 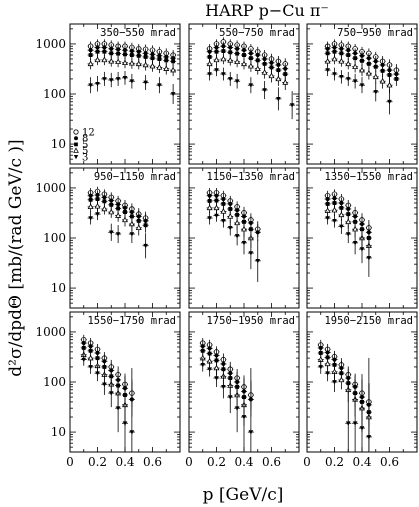 What do you see at coordinates (362, 238) in the screenshot?
I see `panel: 1350−1550 mrad` at bounding box center [362, 238].